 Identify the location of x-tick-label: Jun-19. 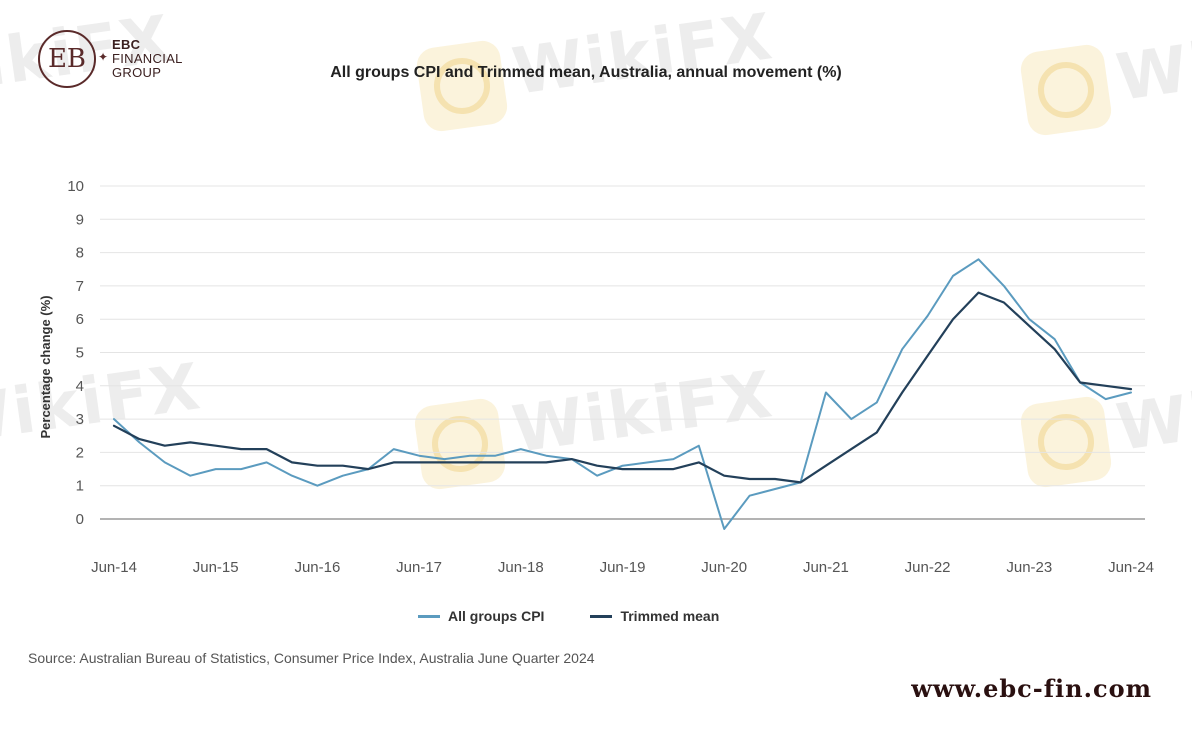
(623, 567).